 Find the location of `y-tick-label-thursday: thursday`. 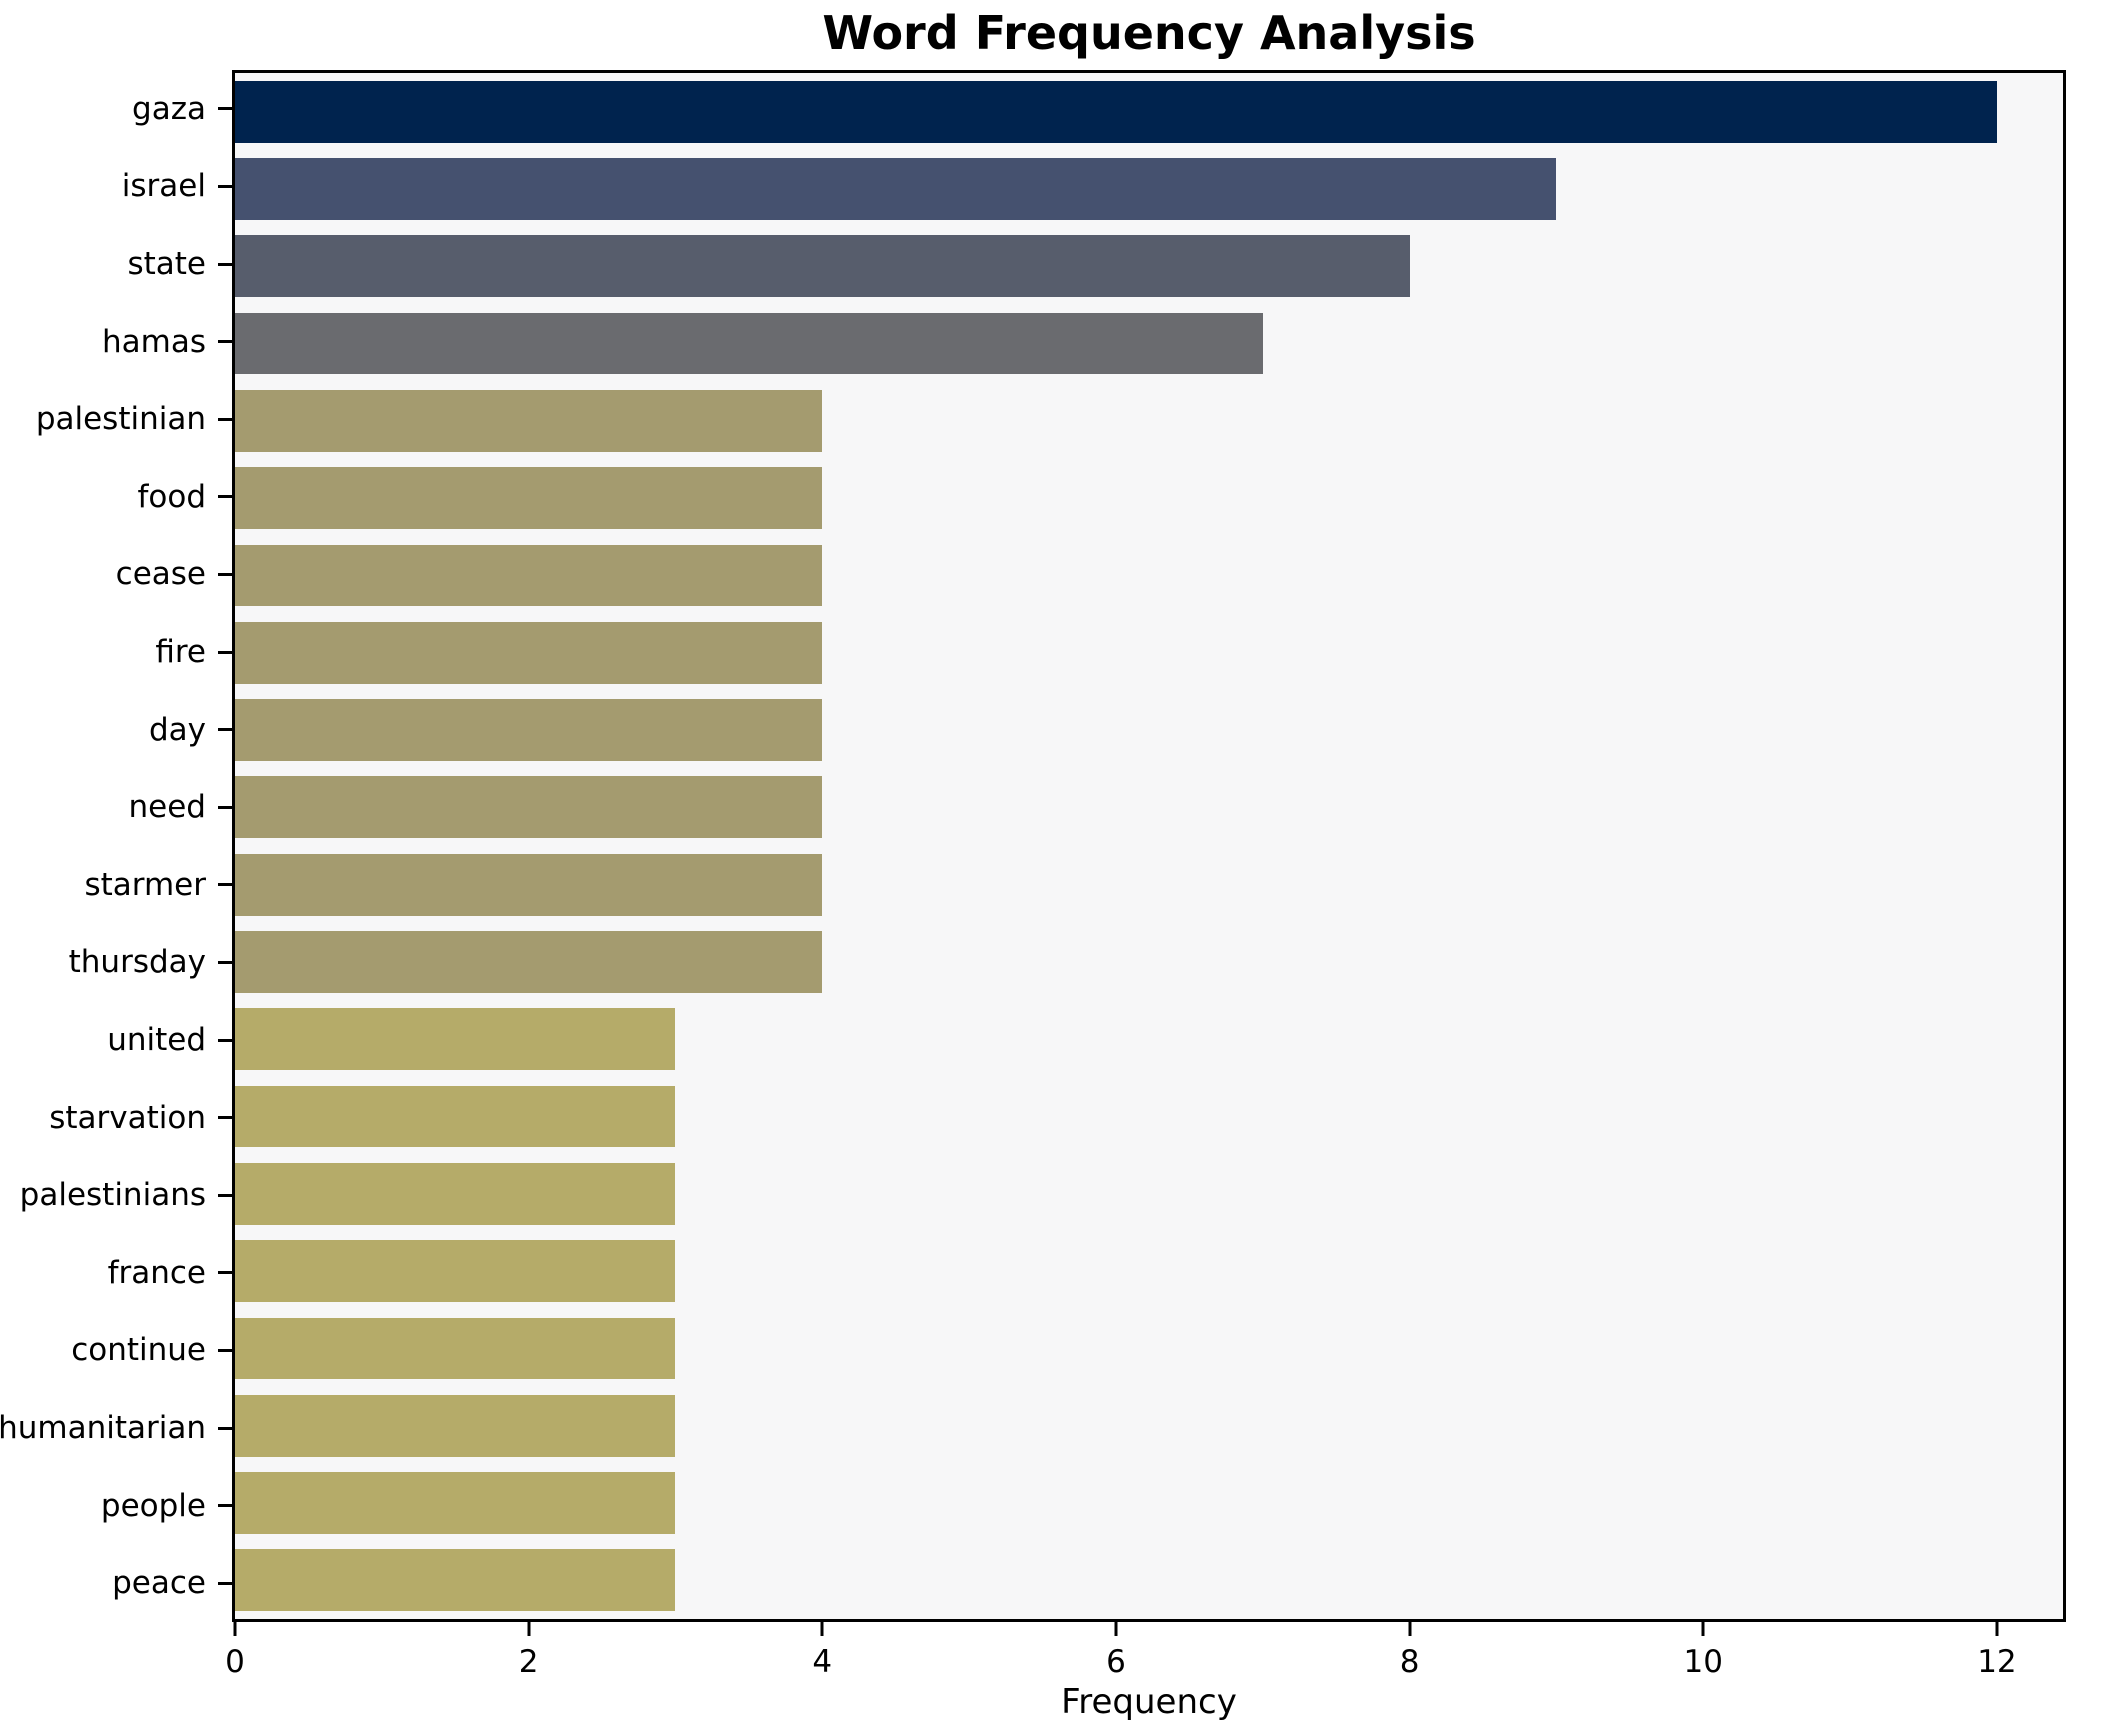

y-tick-label-thursday: thursday is located at coordinates (137, 962).